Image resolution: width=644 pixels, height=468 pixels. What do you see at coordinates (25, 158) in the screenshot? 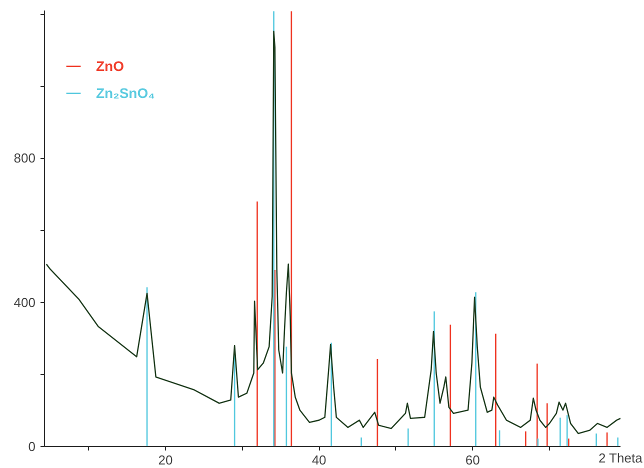
I see `y-tick-label: 800` at bounding box center [25, 158].